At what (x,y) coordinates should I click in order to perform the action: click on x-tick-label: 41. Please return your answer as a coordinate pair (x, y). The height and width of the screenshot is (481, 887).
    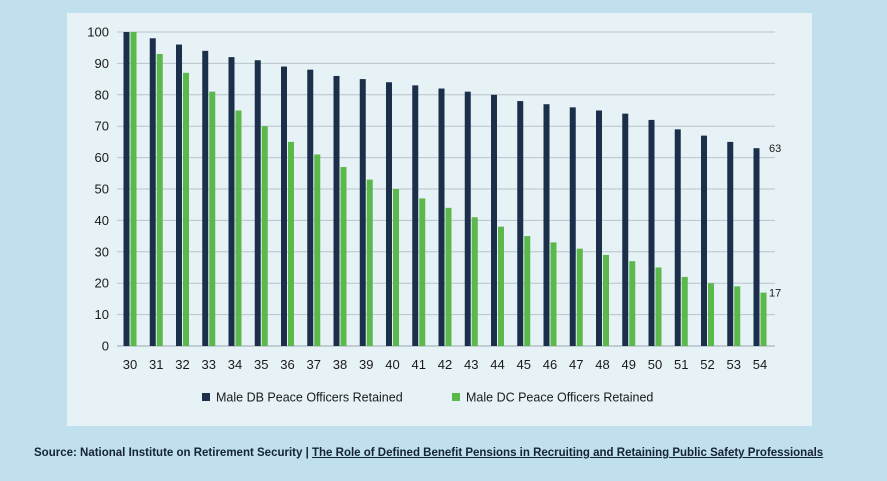
    Looking at the image, I should click on (419, 364).